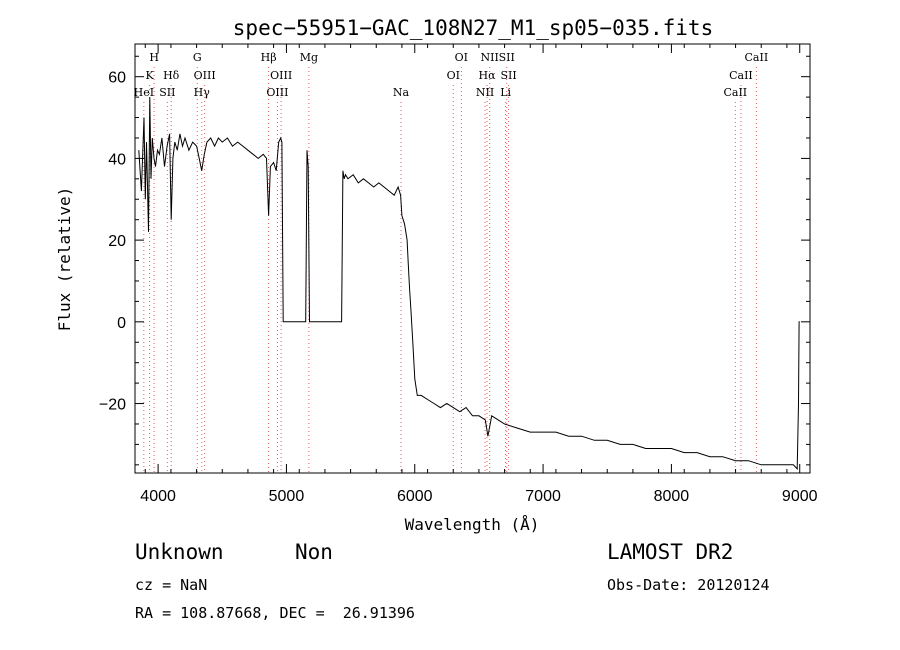 Image resolution: width=900 pixels, height=650 pixels. Describe the element at coordinates (487, 75) in the screenshot. I see `spectral-line-label: Hα` at that location.